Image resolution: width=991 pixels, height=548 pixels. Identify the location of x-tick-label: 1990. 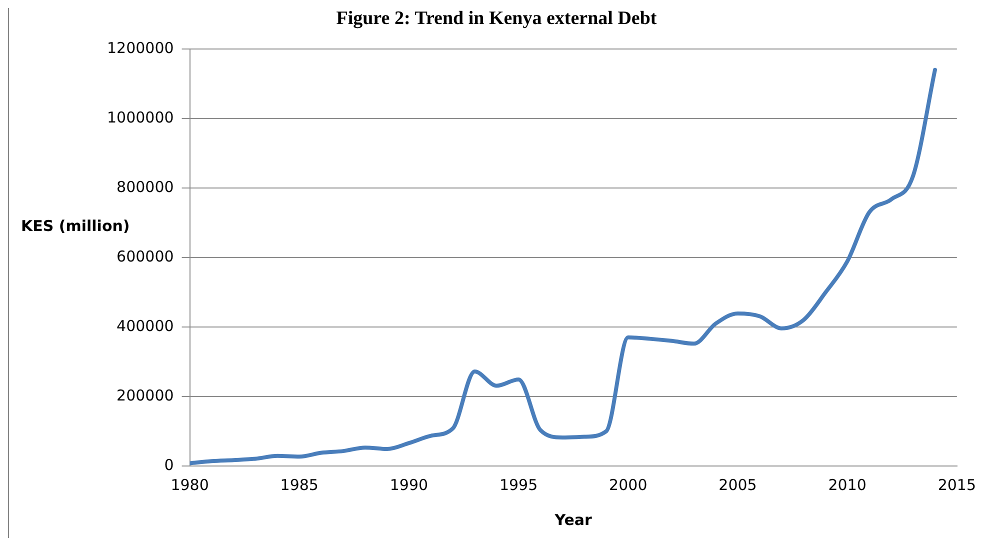
(409, 485).